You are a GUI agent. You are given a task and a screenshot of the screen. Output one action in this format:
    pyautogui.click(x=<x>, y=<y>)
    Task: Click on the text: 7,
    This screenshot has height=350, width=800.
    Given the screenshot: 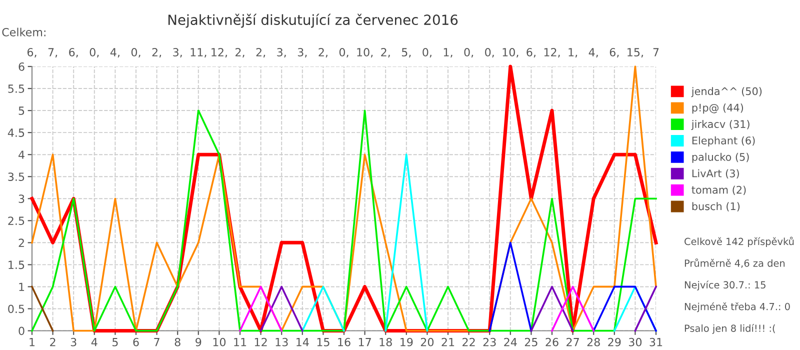 What is the action you would take?
    pyautogui.click(x=53, y=53)
    